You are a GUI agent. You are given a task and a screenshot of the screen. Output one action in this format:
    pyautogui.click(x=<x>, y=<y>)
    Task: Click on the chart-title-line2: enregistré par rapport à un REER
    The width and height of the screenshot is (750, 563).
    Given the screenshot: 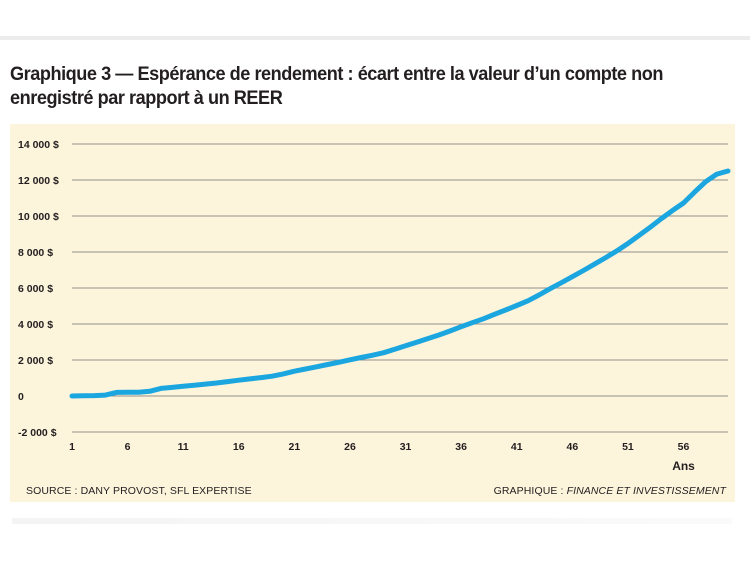 What is the action you would take?
    pyautogui.click(x=146, y=98)
    